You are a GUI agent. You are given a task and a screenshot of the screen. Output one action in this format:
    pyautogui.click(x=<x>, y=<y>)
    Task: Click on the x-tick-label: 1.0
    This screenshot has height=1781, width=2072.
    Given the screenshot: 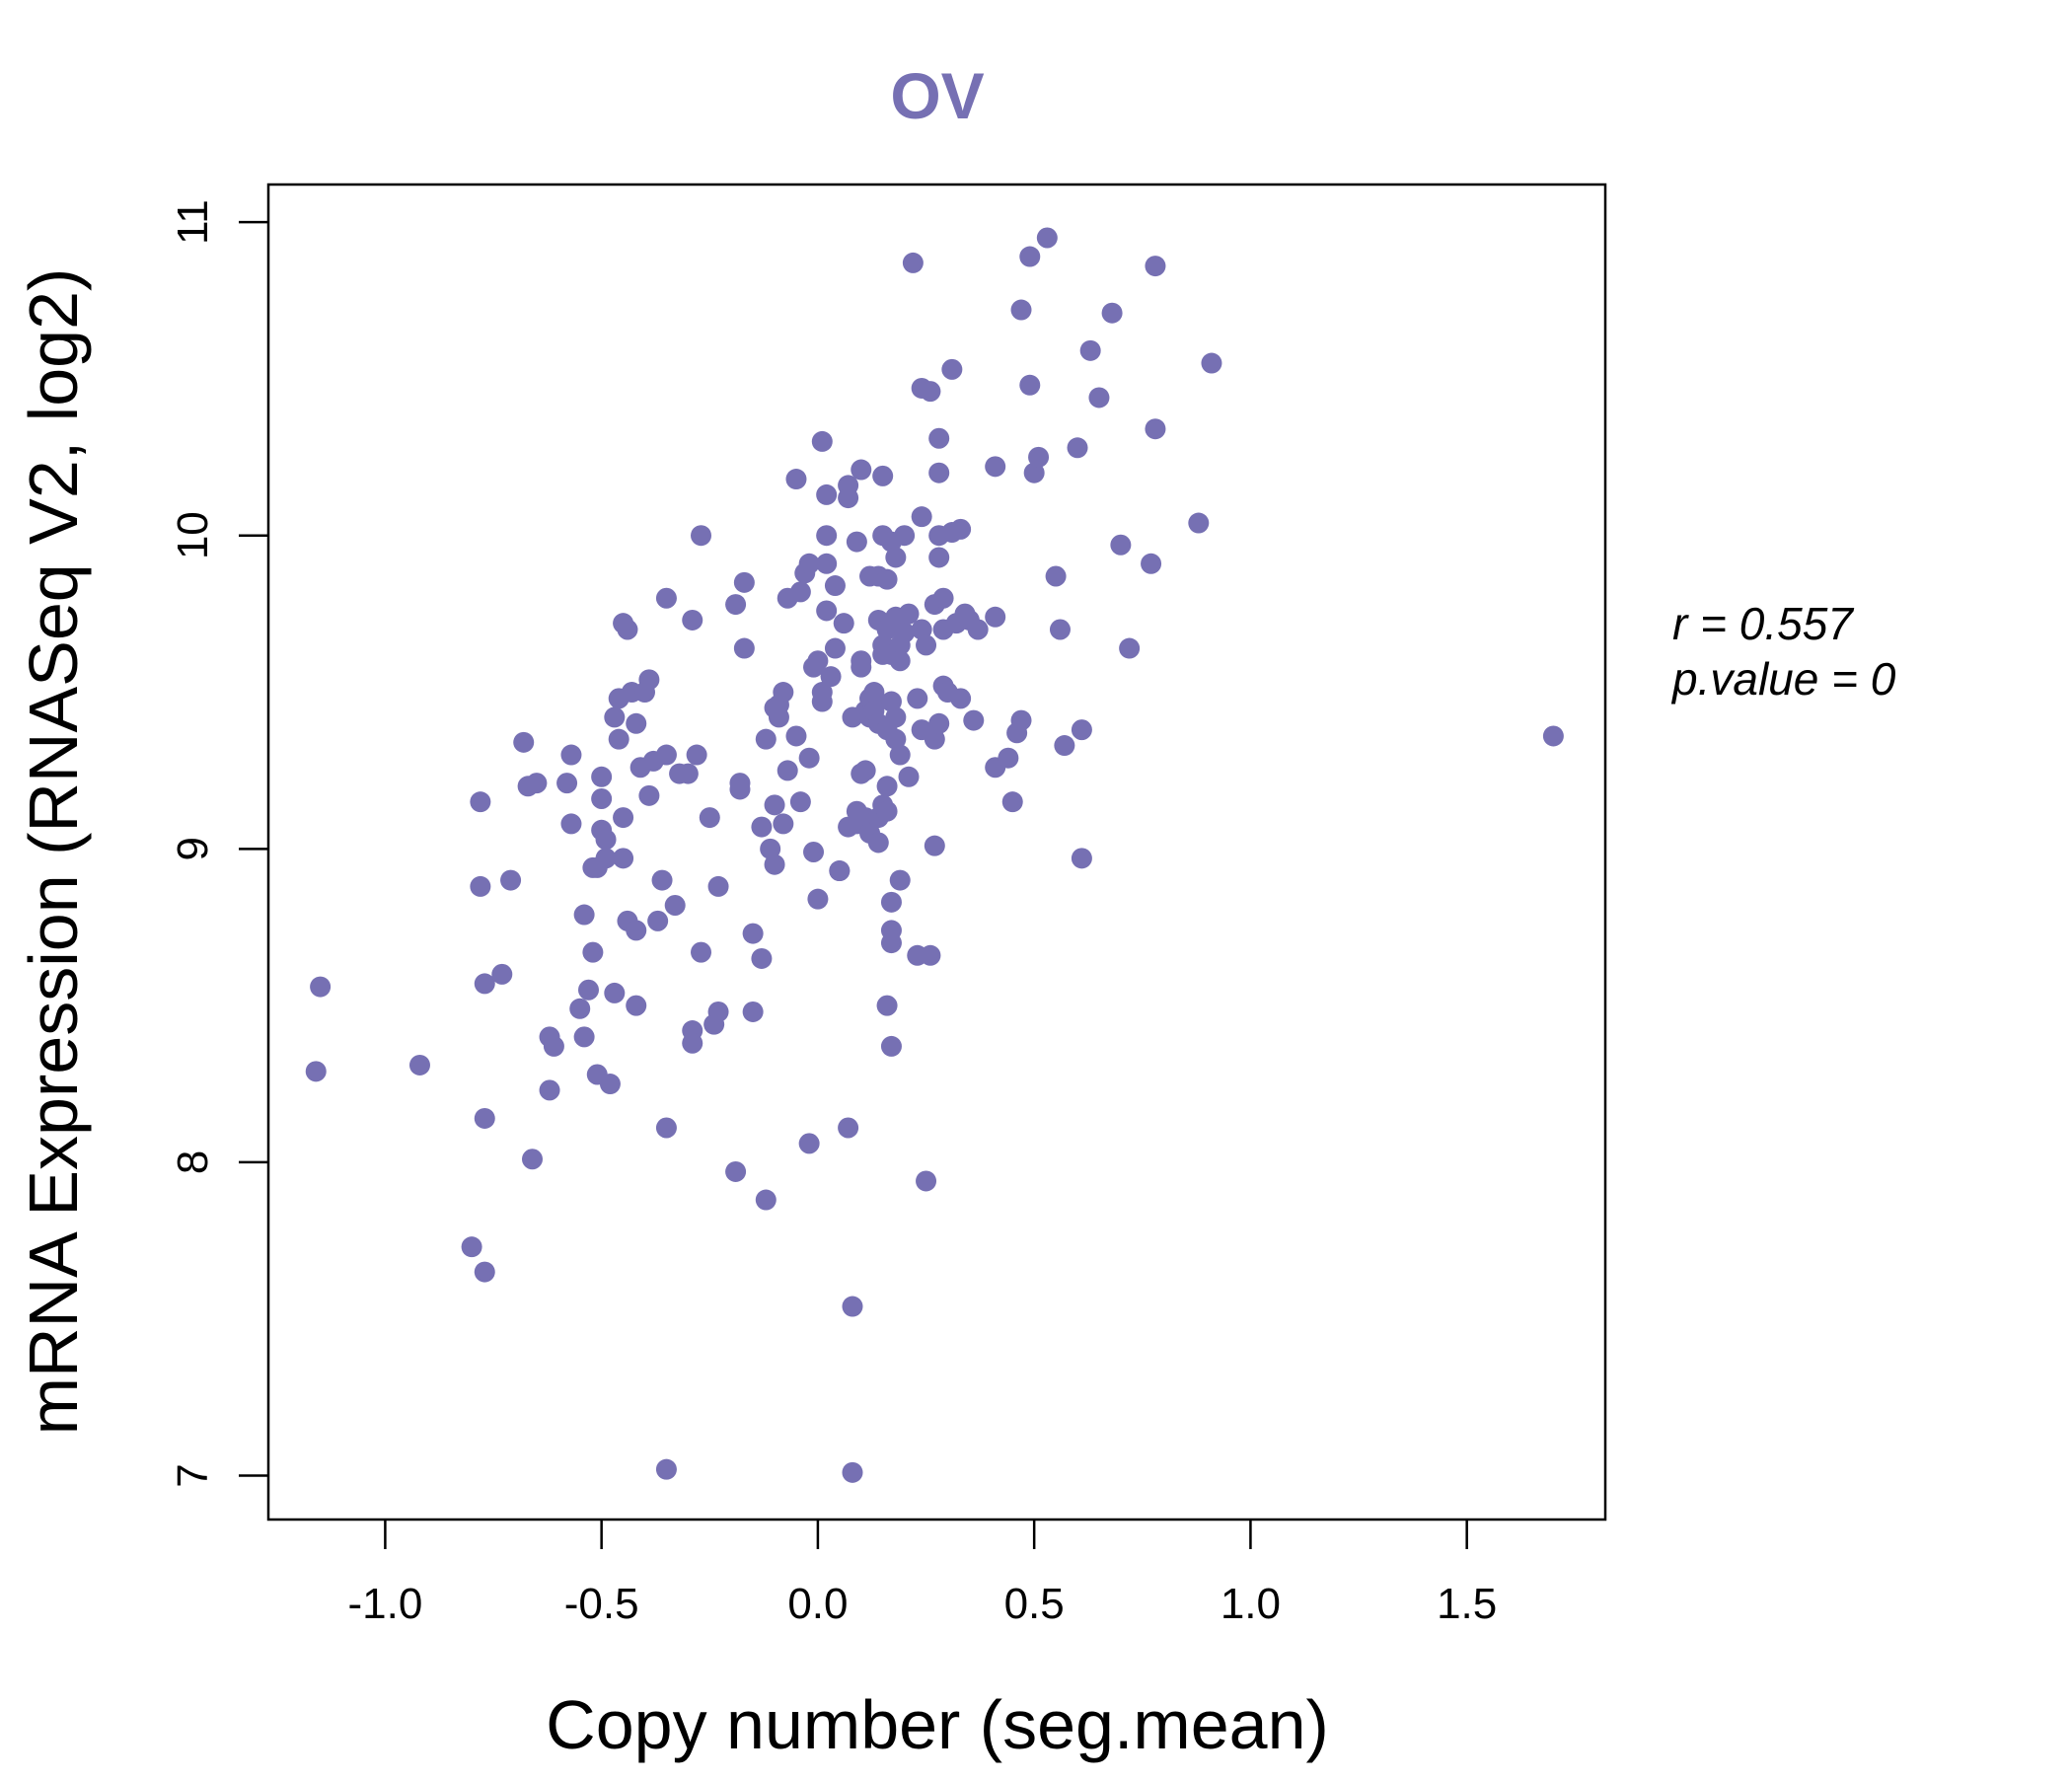 What is the action you would take?
    pyautogui.click(x=1251, y=1604)
    